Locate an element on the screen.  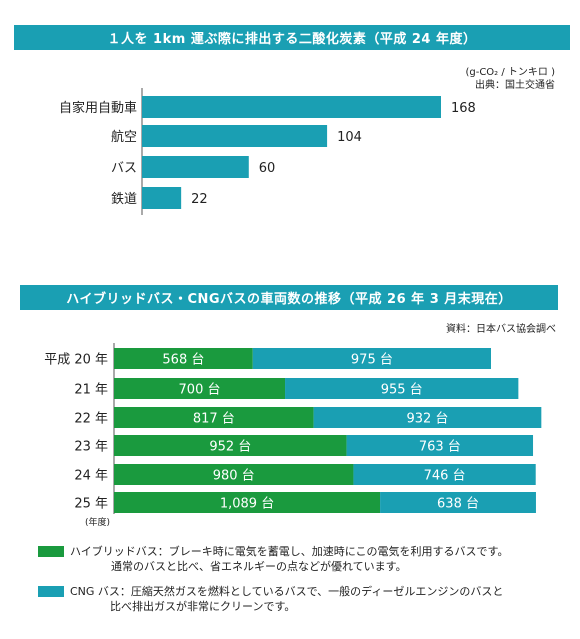
chart2-label-cng: 638 台 is located at coordinates (458, 504).